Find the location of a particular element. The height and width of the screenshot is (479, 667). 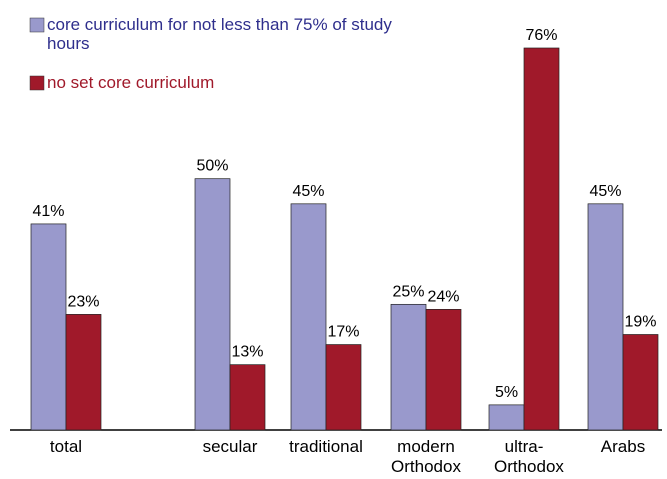

value-label: 13% is located at coordinates (247, 352).